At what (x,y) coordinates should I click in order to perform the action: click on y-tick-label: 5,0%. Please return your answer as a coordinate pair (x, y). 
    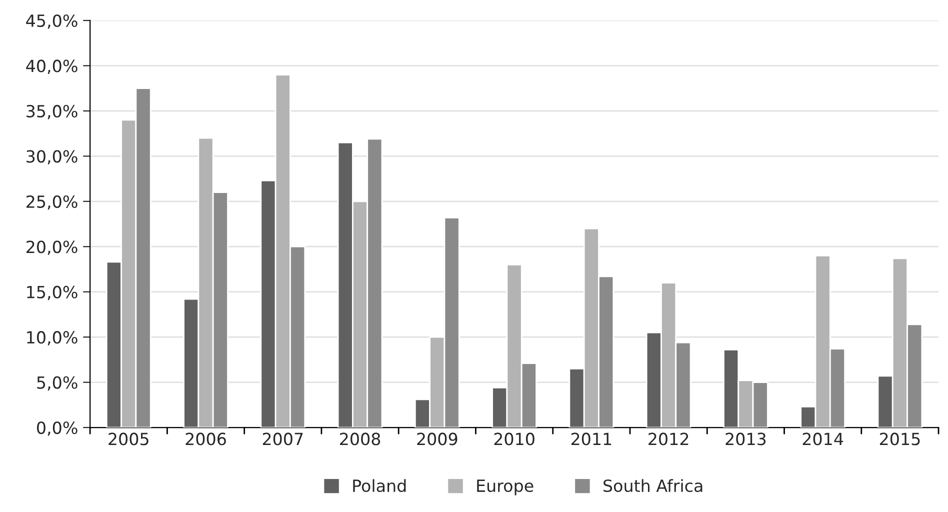
    Looking at the image, I should click on (57, 383).